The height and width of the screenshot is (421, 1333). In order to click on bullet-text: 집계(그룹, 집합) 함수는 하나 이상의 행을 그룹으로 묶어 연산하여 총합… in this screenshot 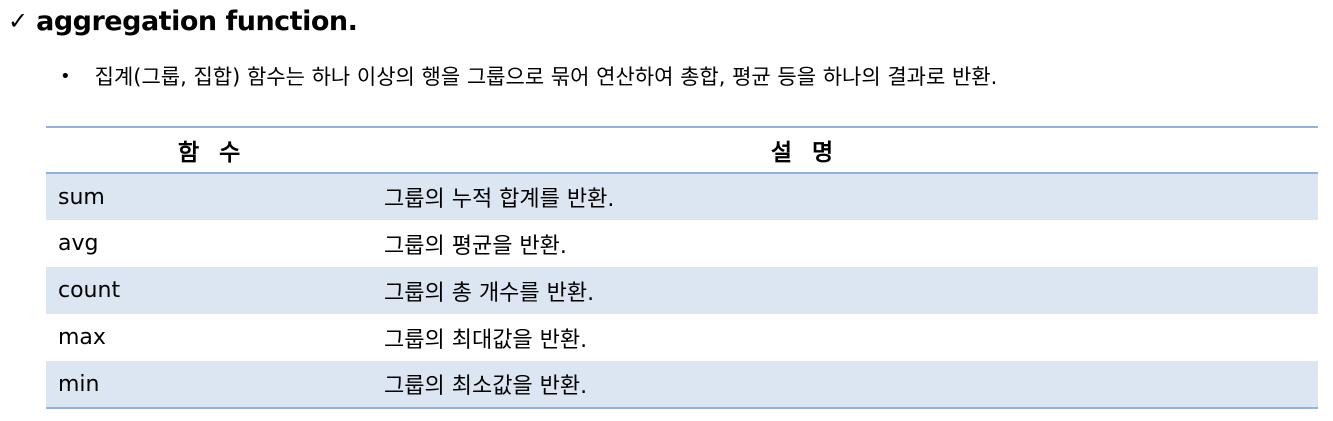, I will do `click(546, 77)`.